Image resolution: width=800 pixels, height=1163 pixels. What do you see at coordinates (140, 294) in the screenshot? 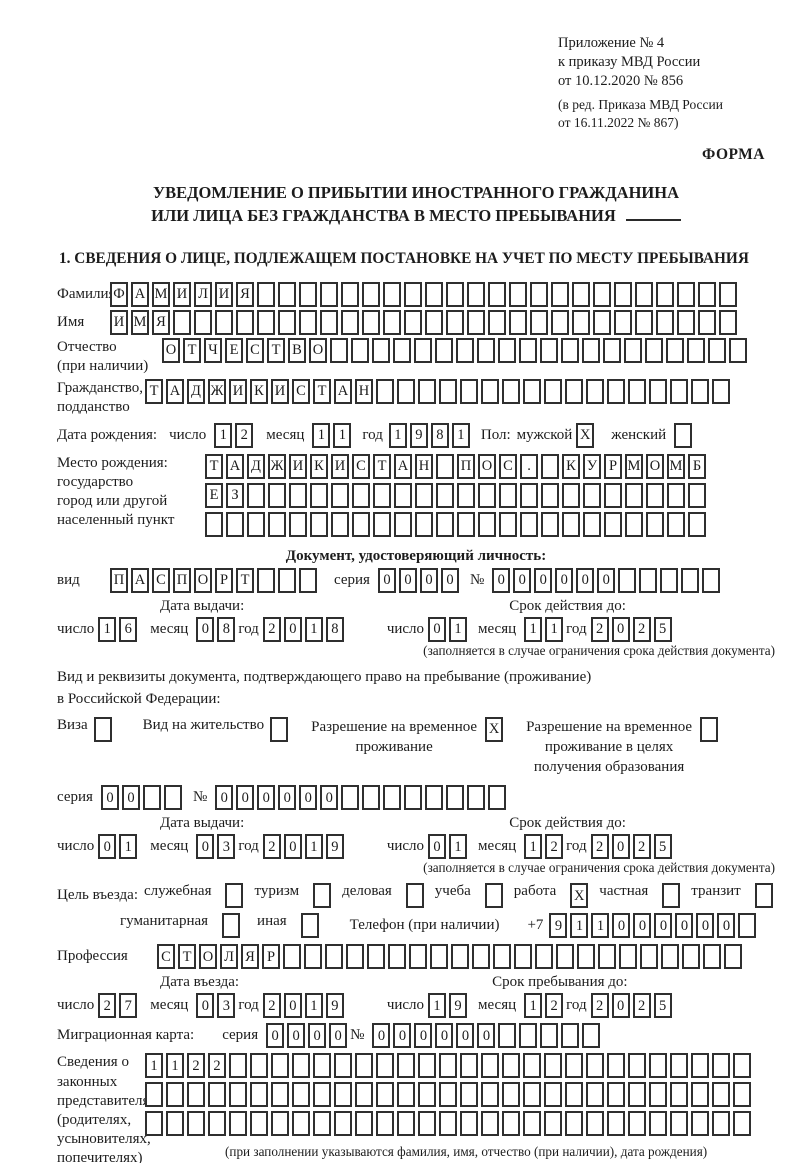
I see `cell-box: А` at bounding box center [140, 294].